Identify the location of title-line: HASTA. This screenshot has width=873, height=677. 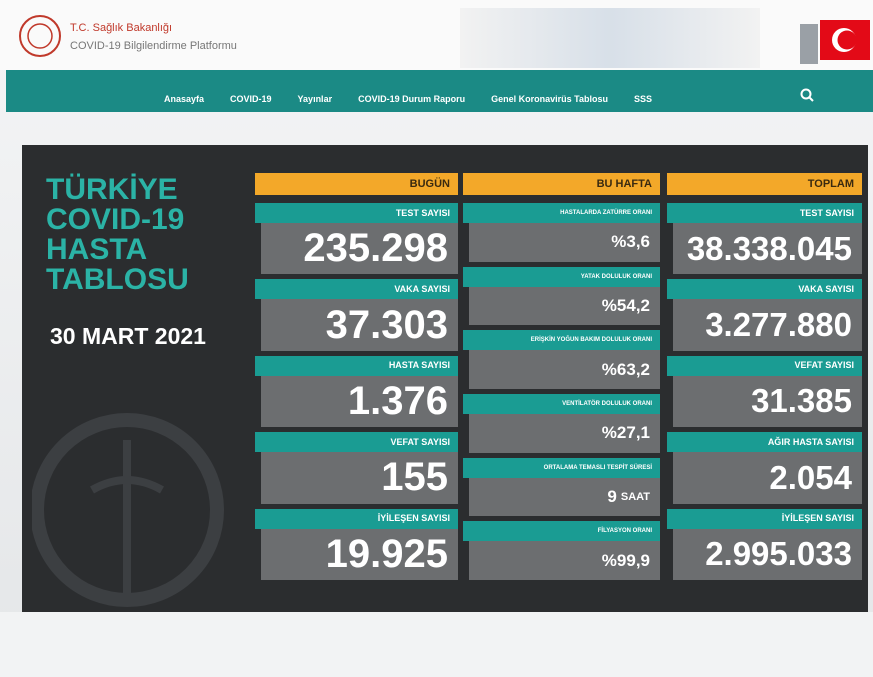
(97, 249).